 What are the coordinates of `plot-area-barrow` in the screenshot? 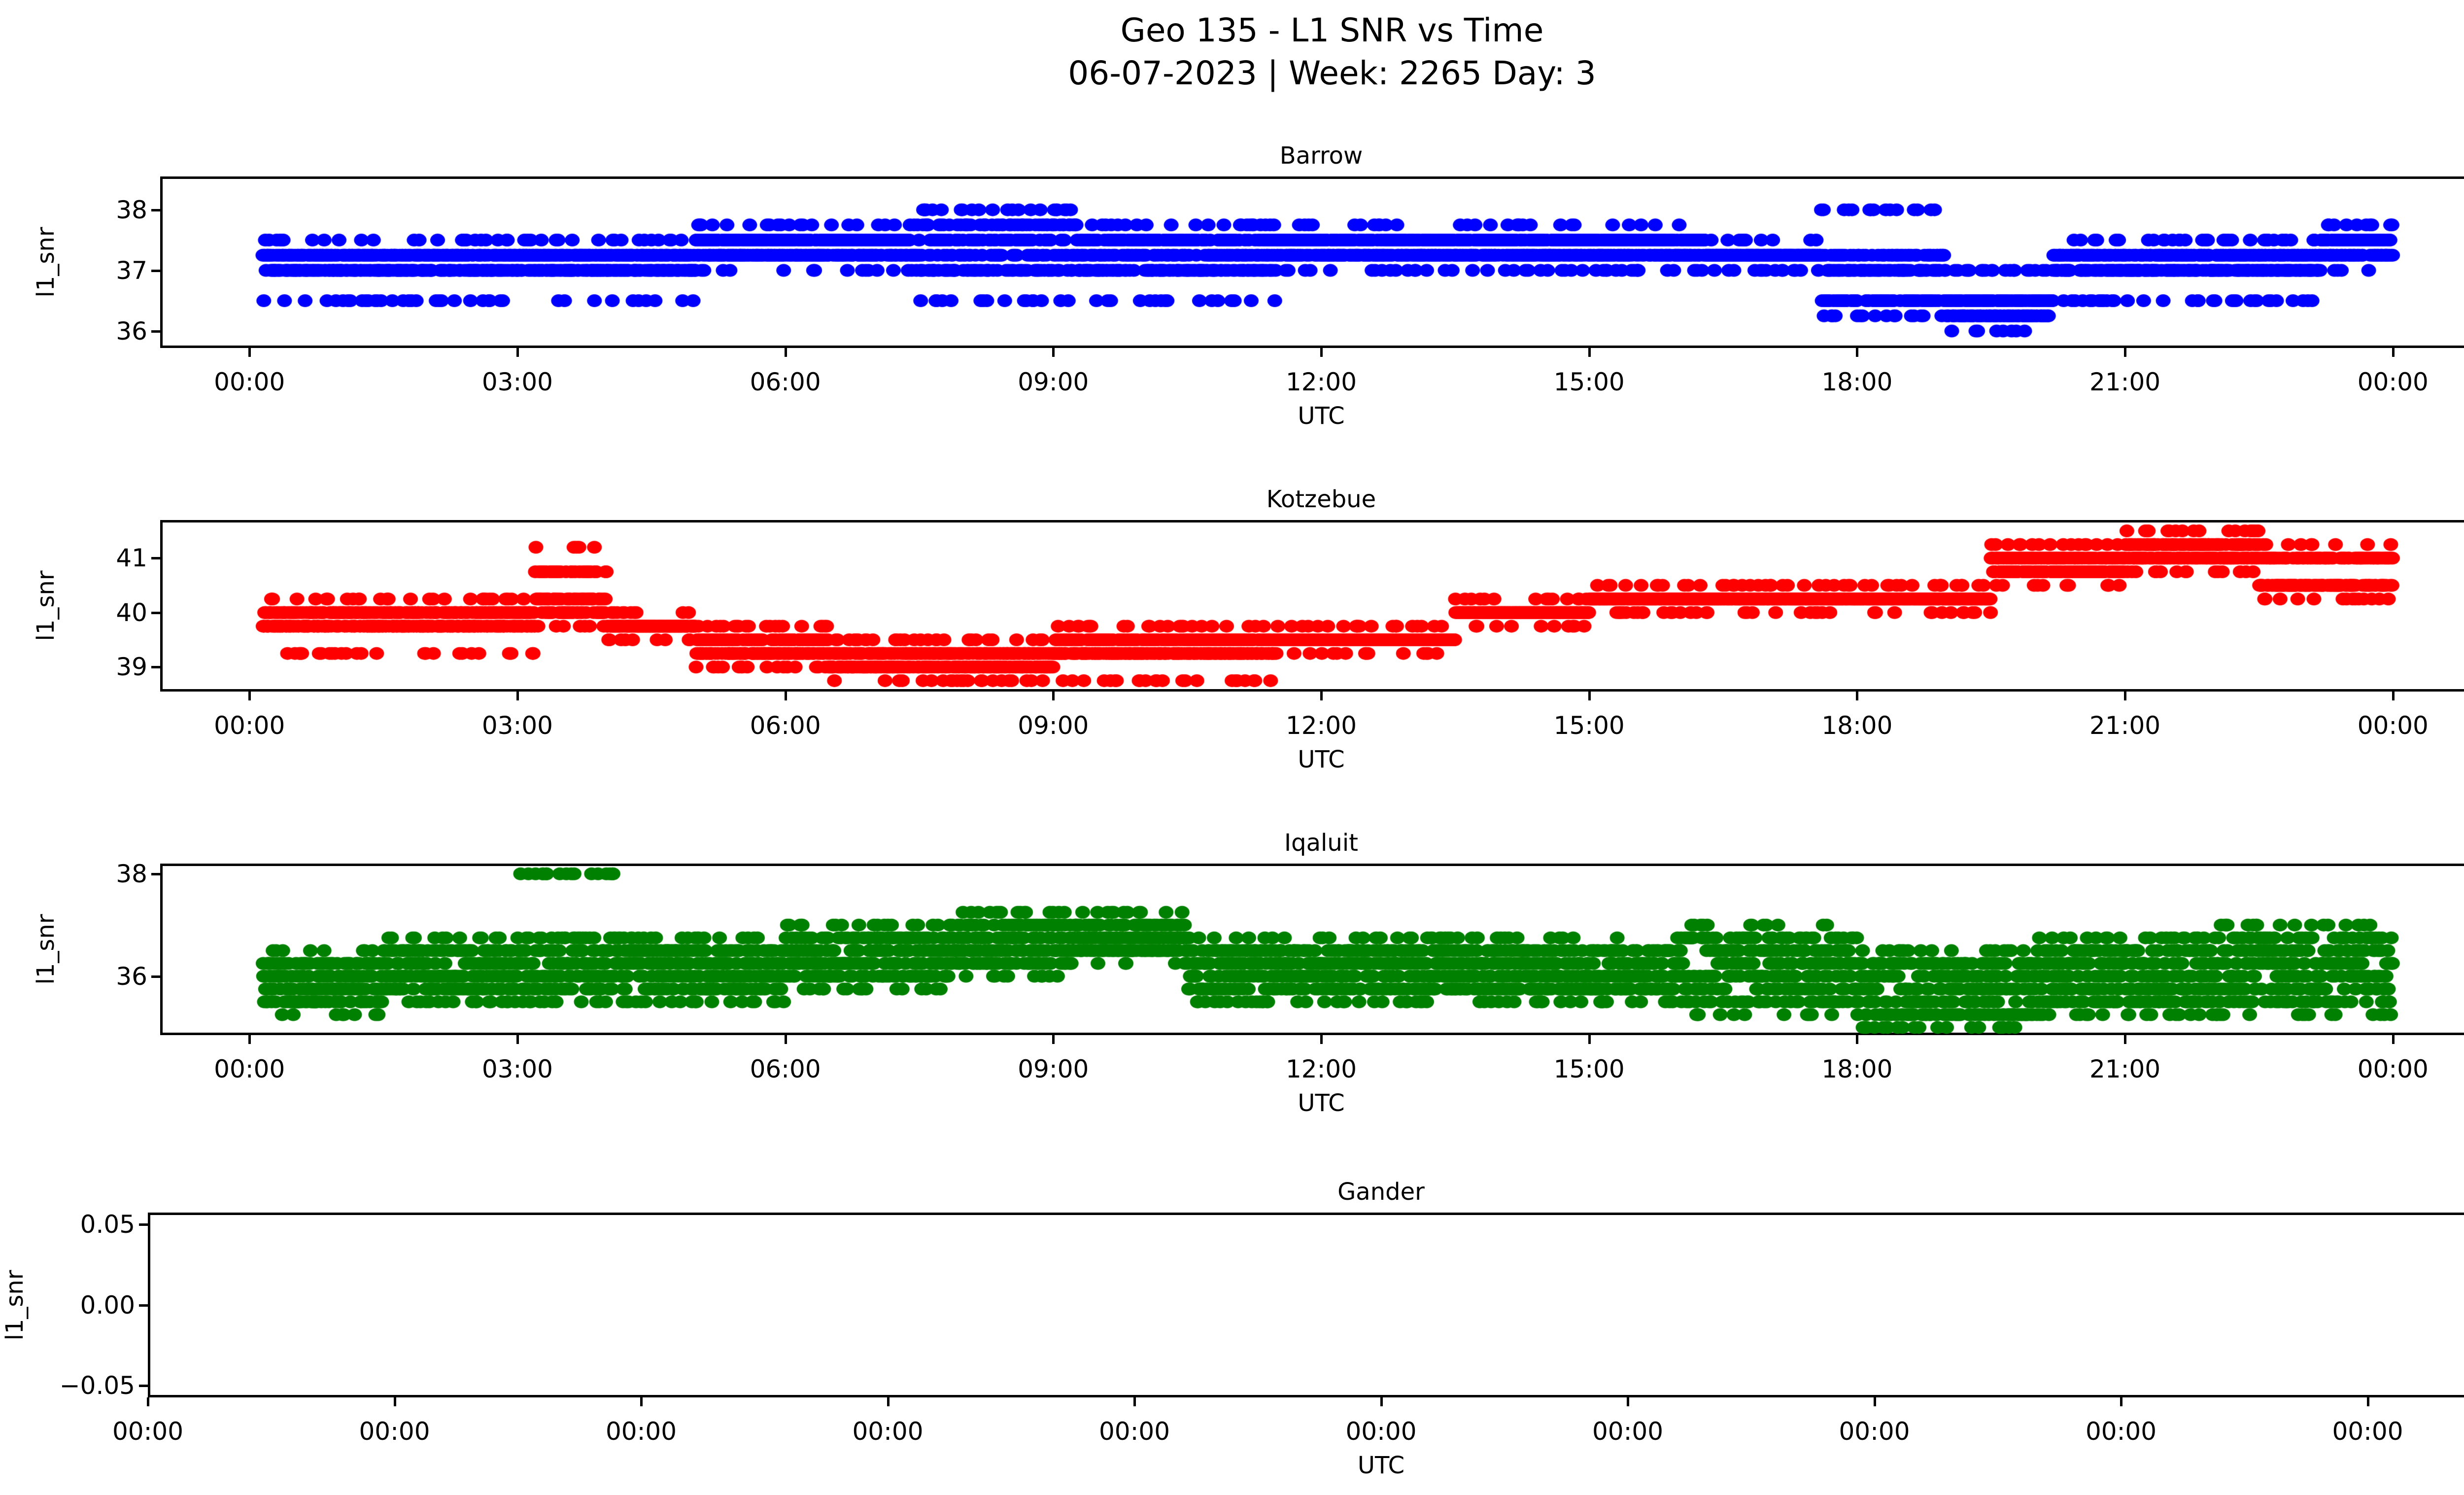 It's located at (1312, 262).